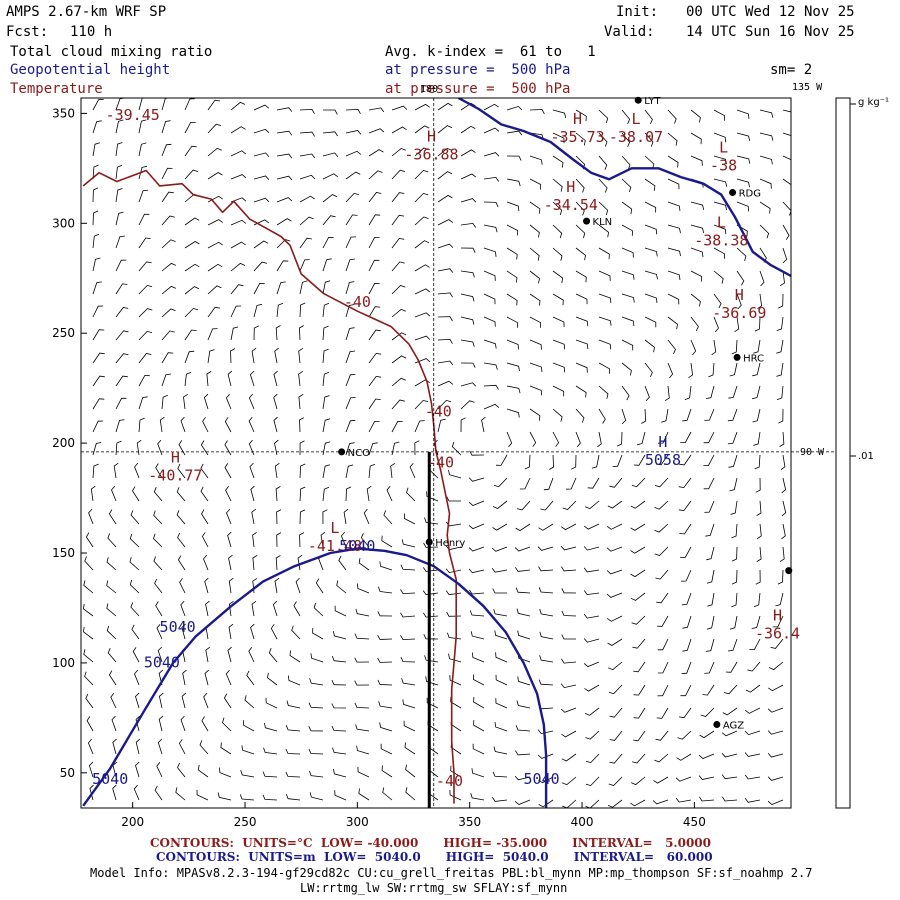 The height and width of the screenshot is (900, 900). What do you see at coordinates (449, 781) in the screenshot?
I see `temperature-label-value: -40` at bounding box center [449, 781].